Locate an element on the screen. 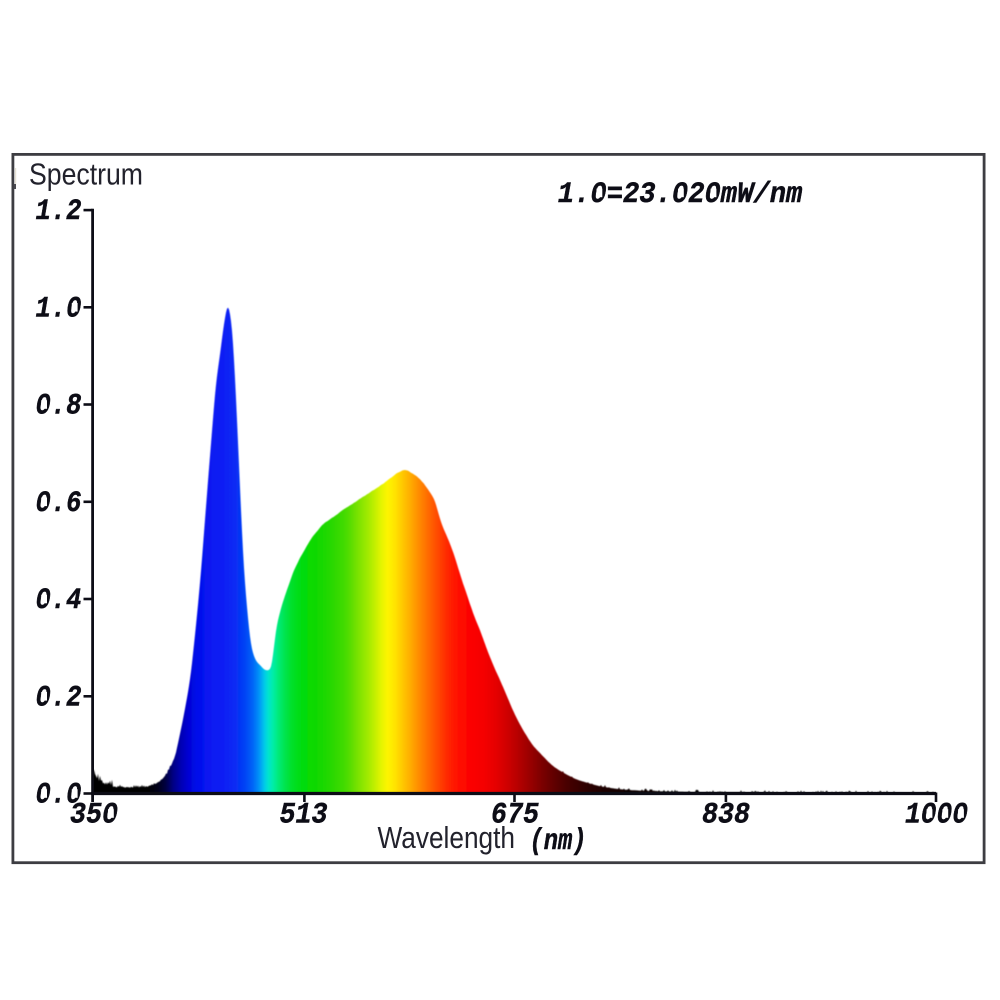 This screenshot has width=1000, height=1000. svg-text: 838 is located at coordinates (726, 816).